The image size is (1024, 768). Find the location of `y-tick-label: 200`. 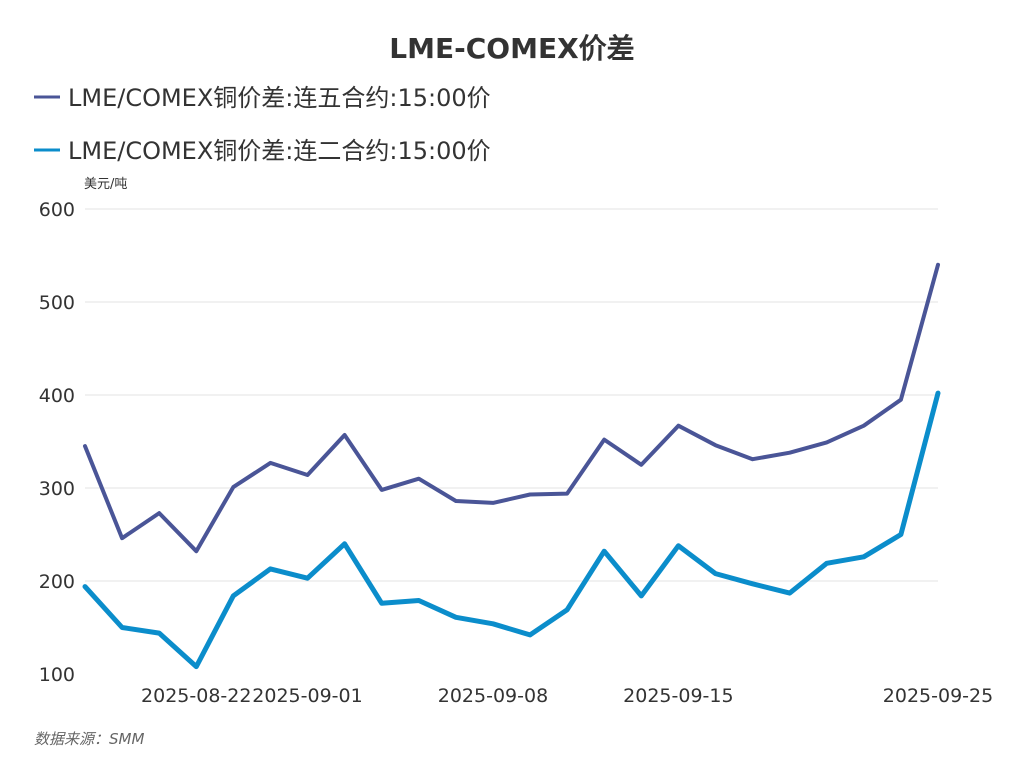

y-tick-label: 200 is located at coordinates (57, 582).